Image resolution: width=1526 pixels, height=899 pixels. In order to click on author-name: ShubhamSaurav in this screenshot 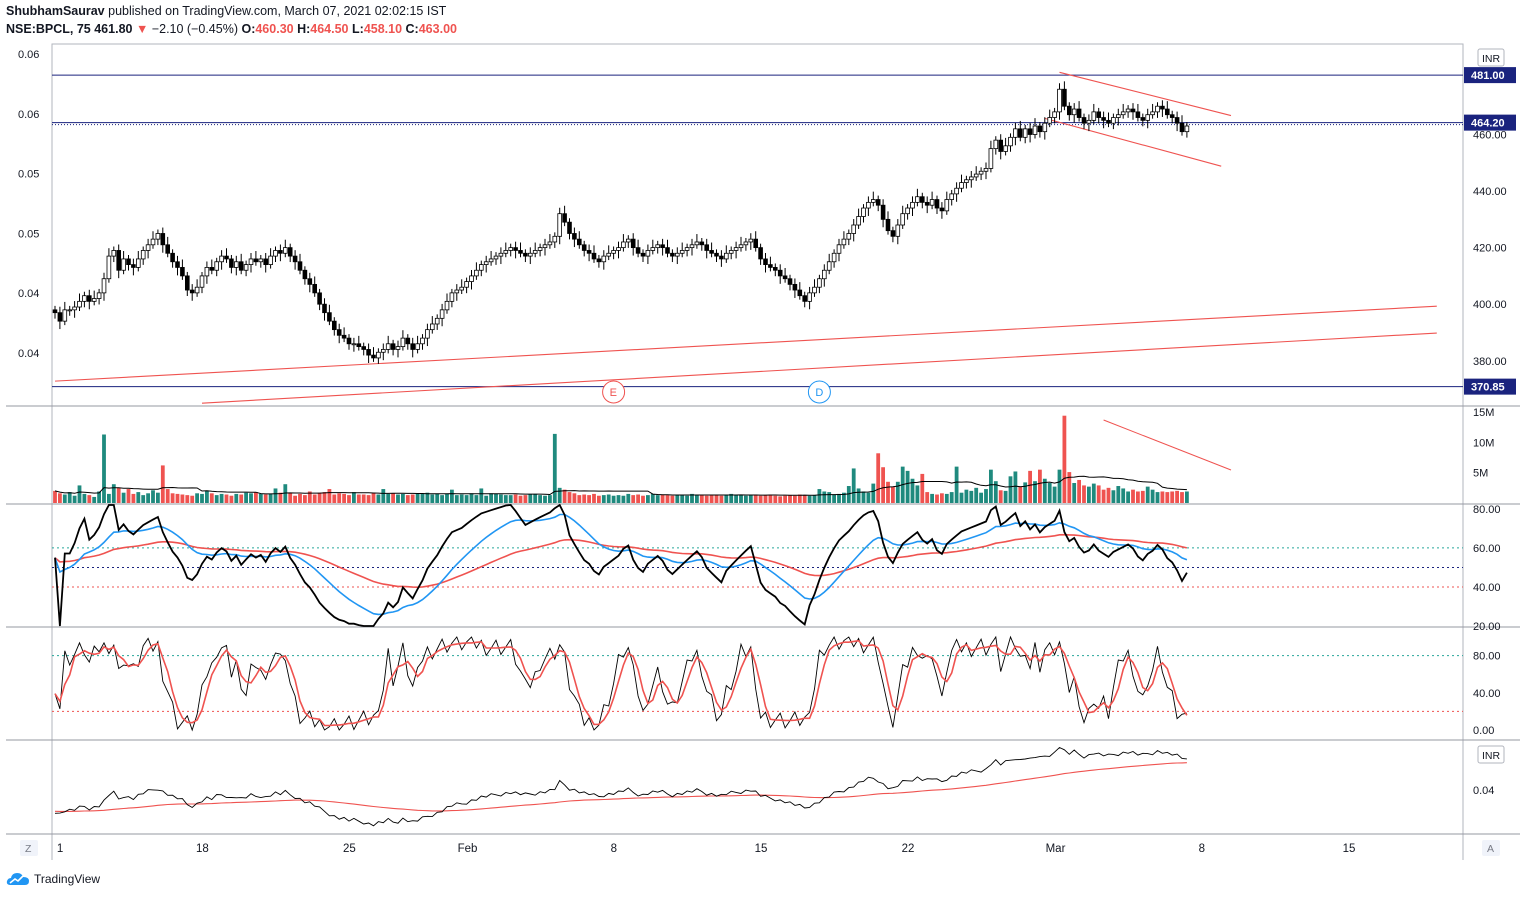, I will do `click(55, 11)`.